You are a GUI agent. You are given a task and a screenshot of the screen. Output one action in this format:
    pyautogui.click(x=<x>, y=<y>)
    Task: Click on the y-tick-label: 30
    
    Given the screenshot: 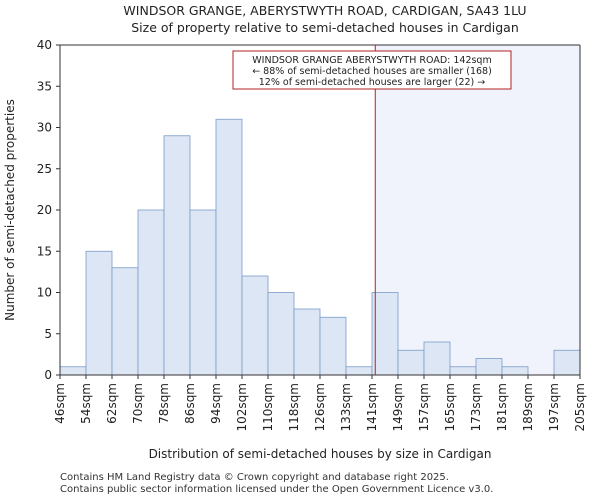 What is the action you would take?
    pyautogui.click(x=44, y=128)
    